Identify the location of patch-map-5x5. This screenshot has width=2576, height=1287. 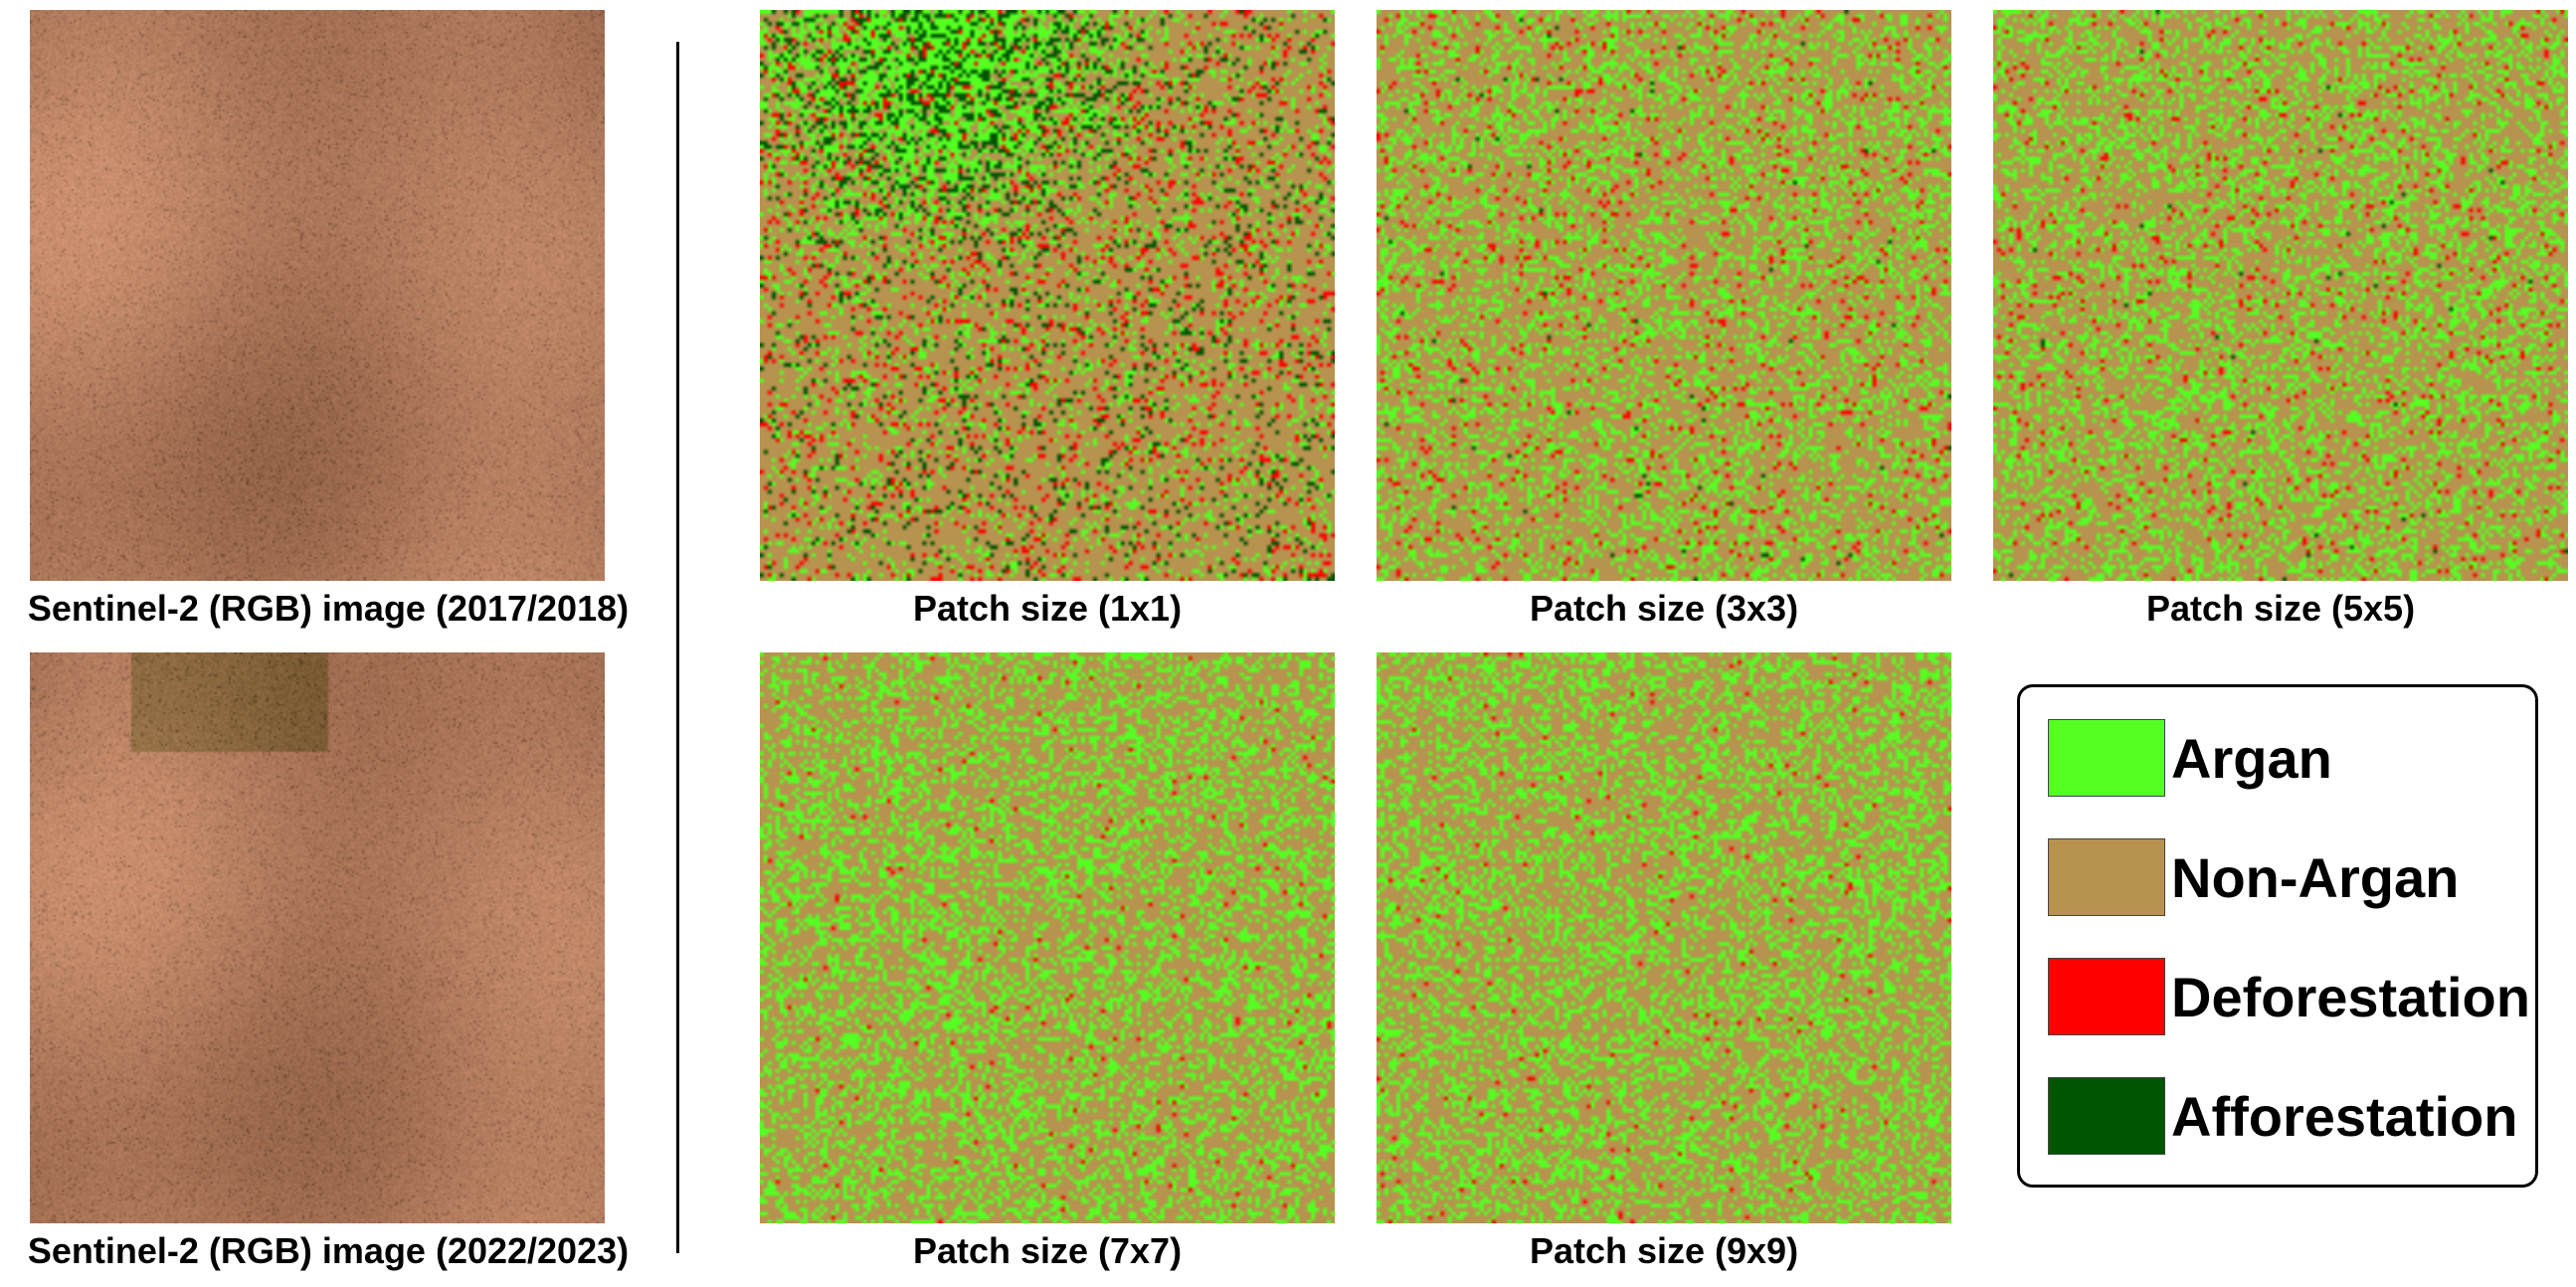
(2280, 295).